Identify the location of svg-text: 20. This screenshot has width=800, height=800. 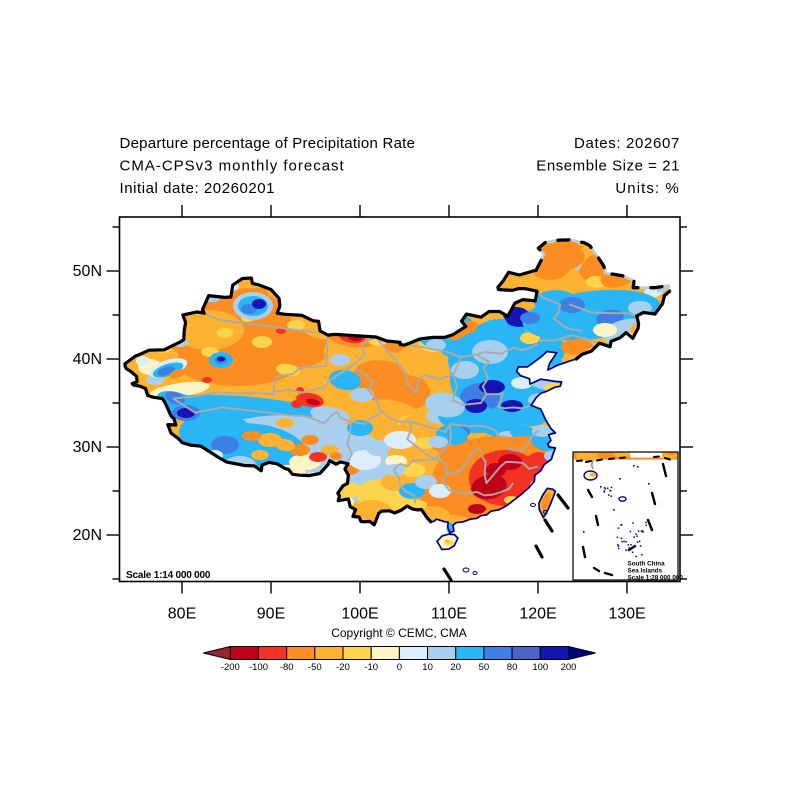
(455, 667).